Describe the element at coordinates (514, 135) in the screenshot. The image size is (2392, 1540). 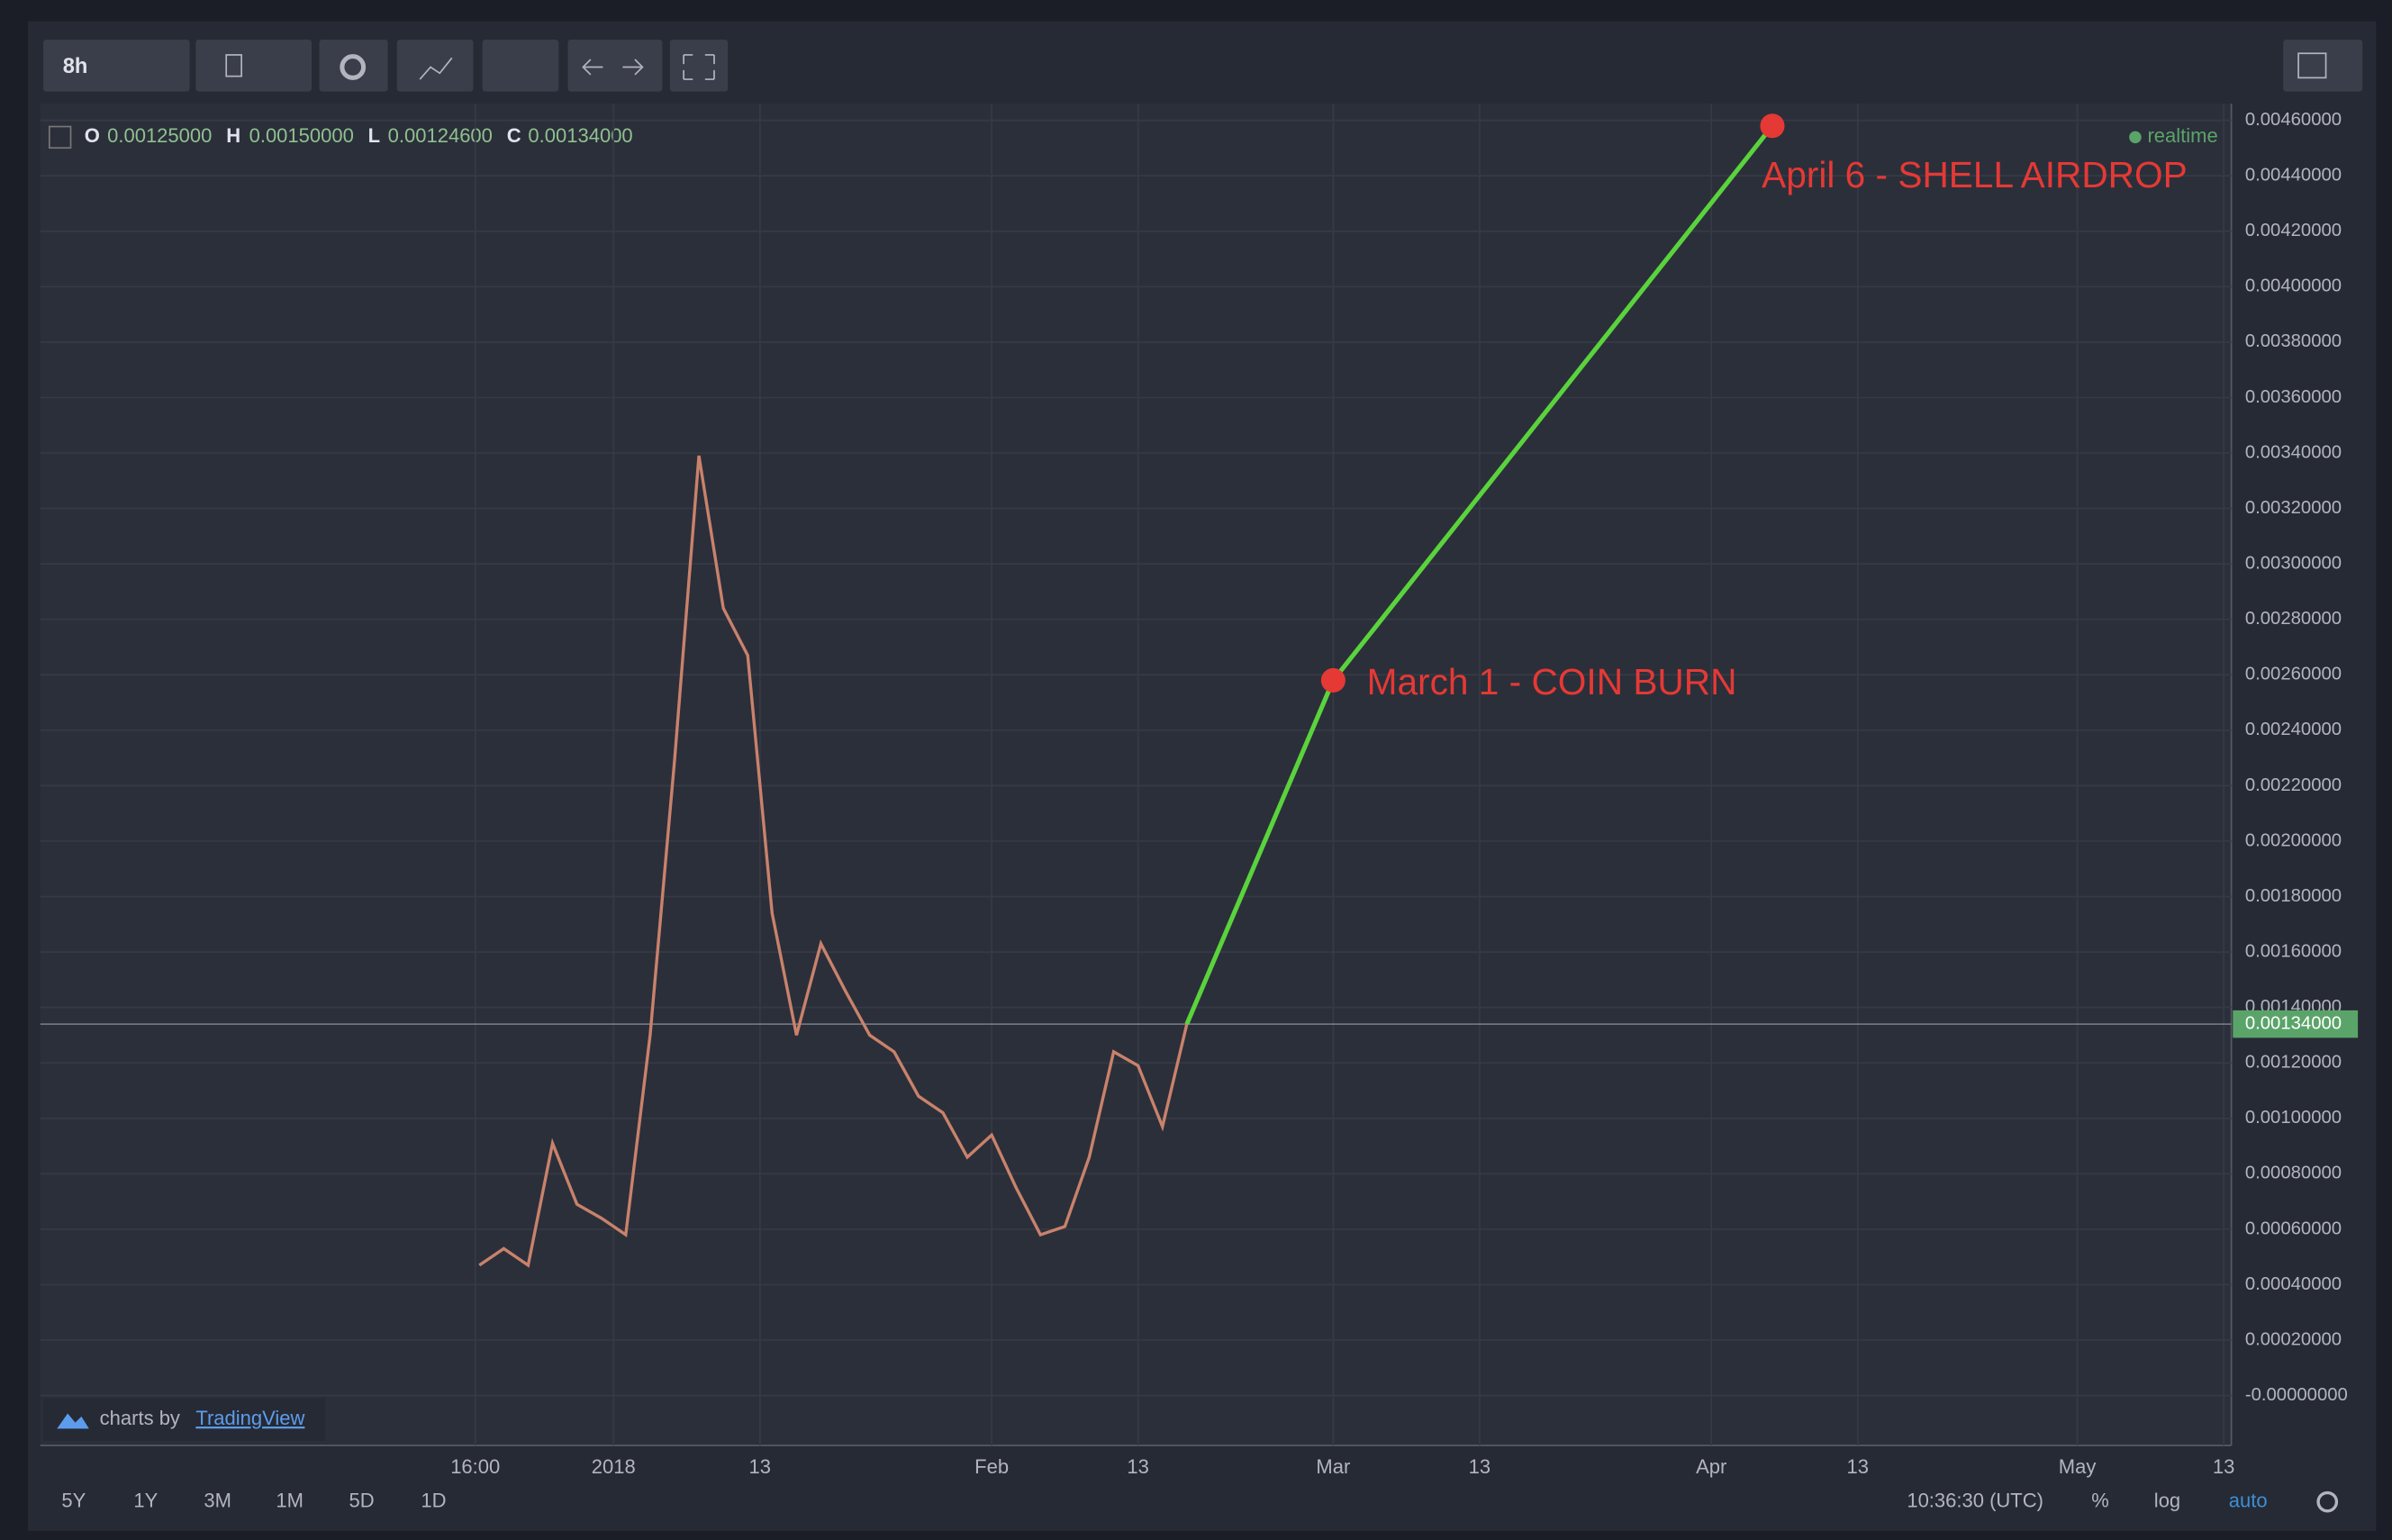
I see `ohlc-key: C` at that location.